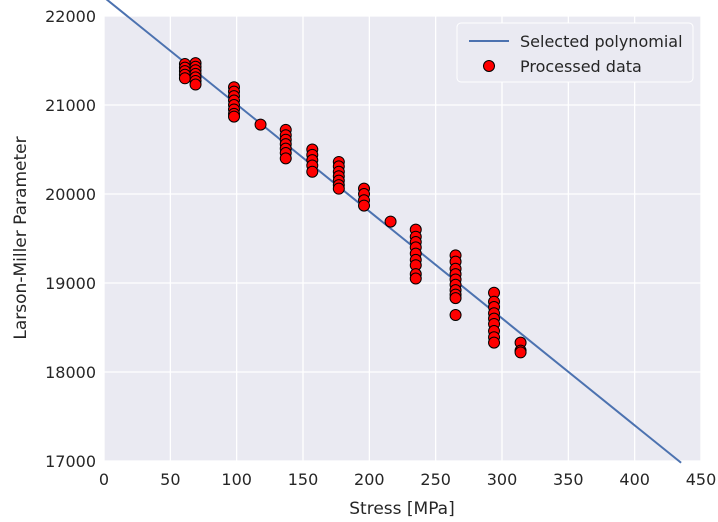  Describe the element at coordinates (70, 283) in the screenshot. I see `y-tick-label: 19000` at that location.